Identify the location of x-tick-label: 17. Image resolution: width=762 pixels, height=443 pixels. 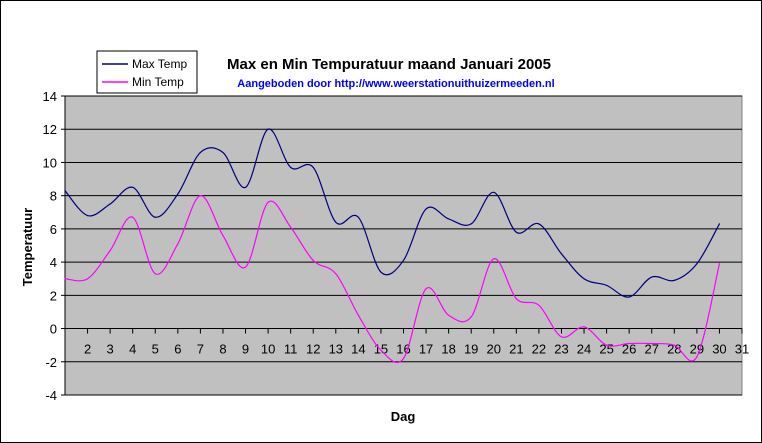
(426, 349).